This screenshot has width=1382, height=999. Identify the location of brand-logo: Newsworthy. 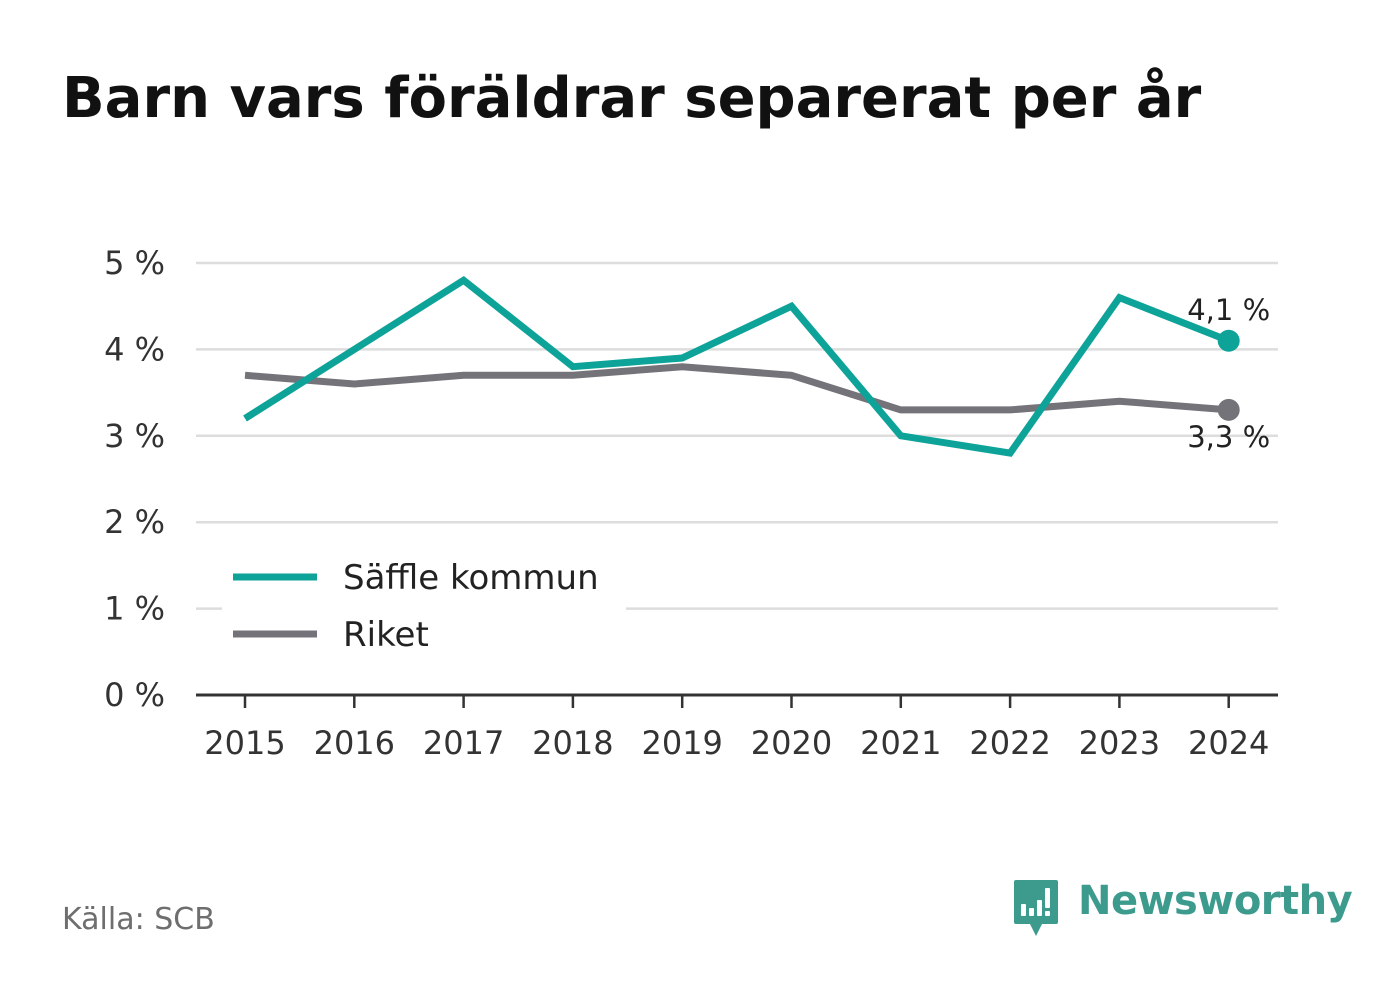
(1182, 910).